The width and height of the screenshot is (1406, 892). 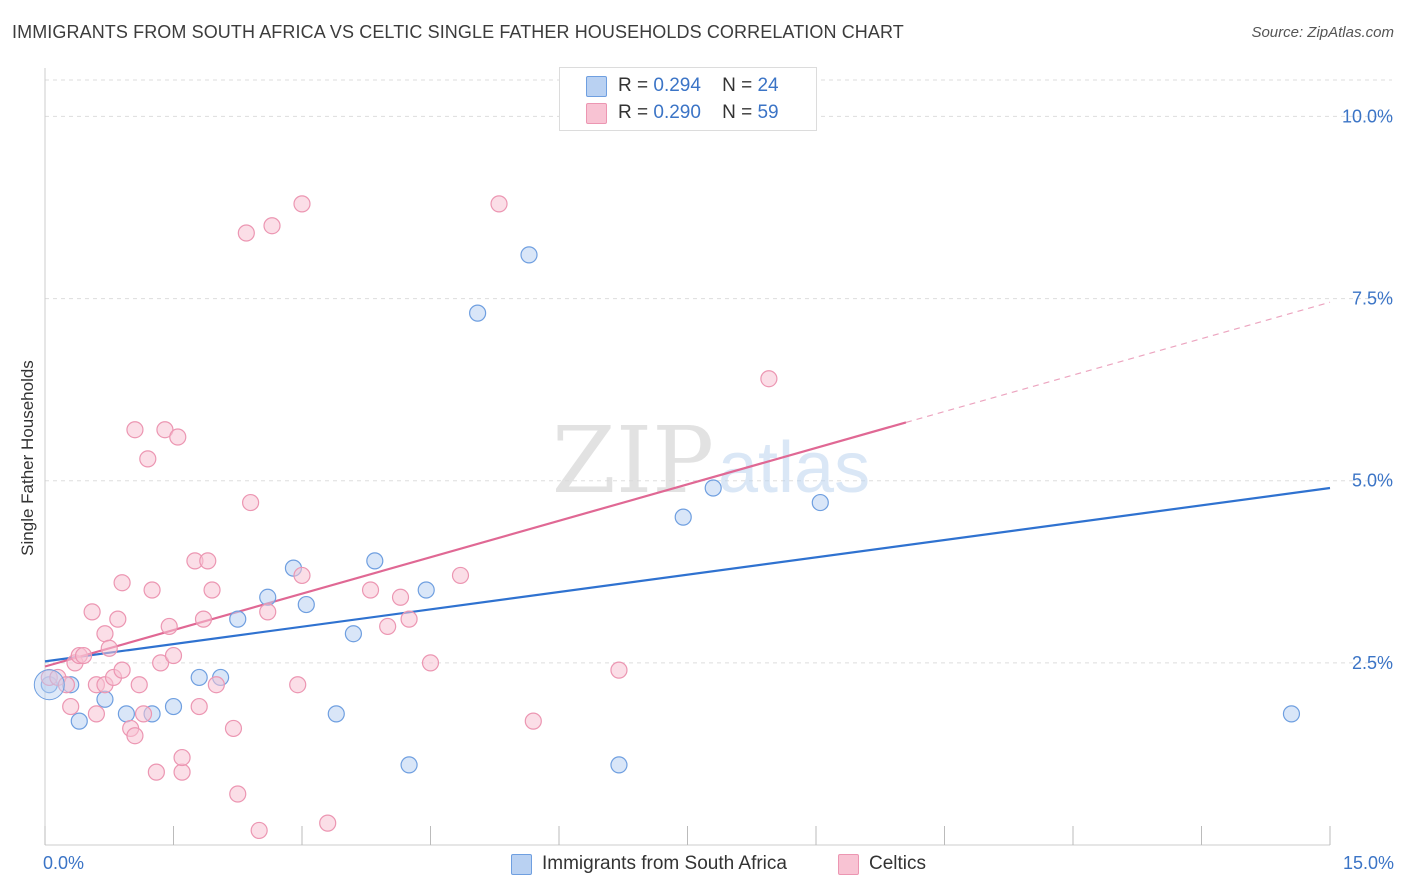 I want to click on watermark: ZIP atlas, so click(x=711, y=460).